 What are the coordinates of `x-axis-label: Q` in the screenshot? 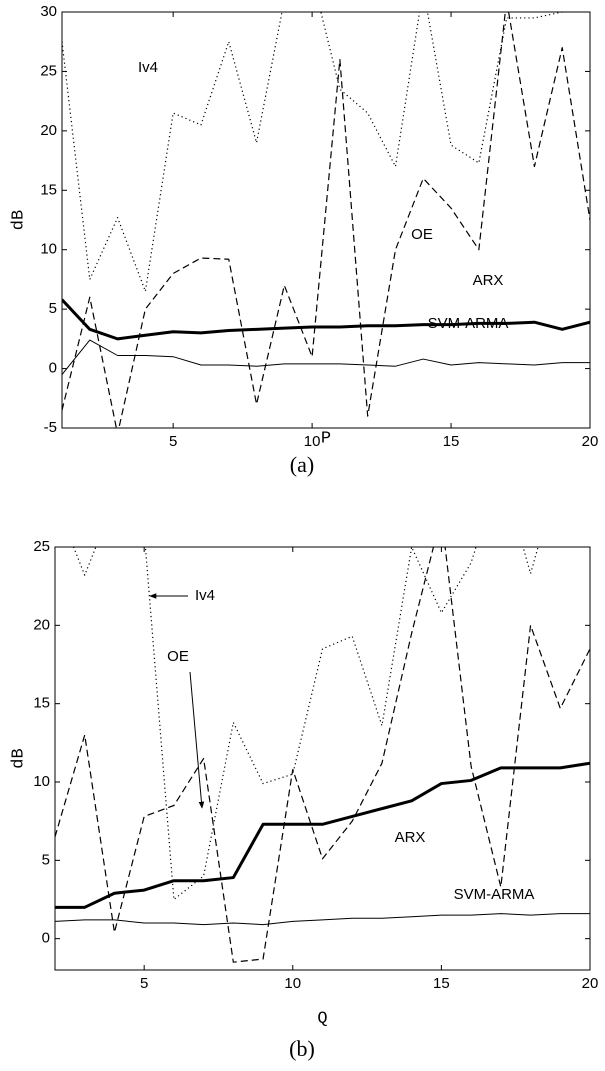 It's located at (322, 1018).